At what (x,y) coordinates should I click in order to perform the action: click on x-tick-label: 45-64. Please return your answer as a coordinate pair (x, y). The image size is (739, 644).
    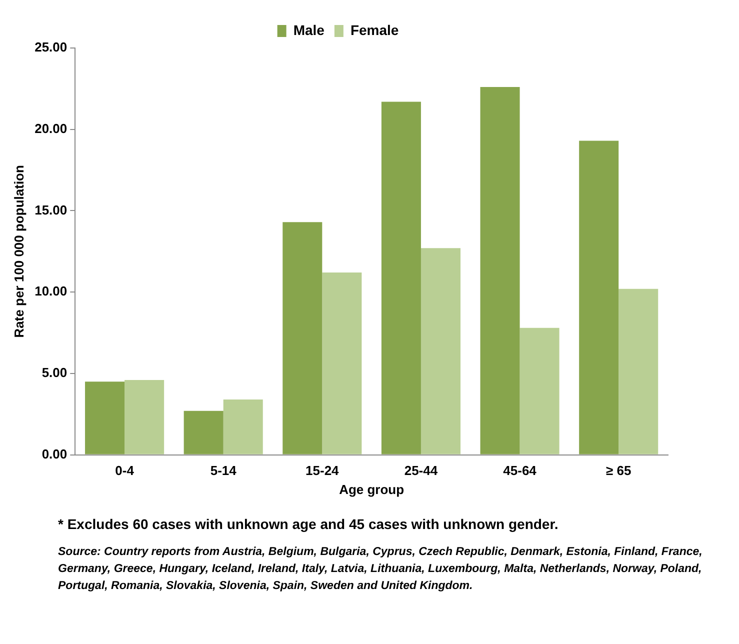
    Looking at the image, I should click on (520, 470).